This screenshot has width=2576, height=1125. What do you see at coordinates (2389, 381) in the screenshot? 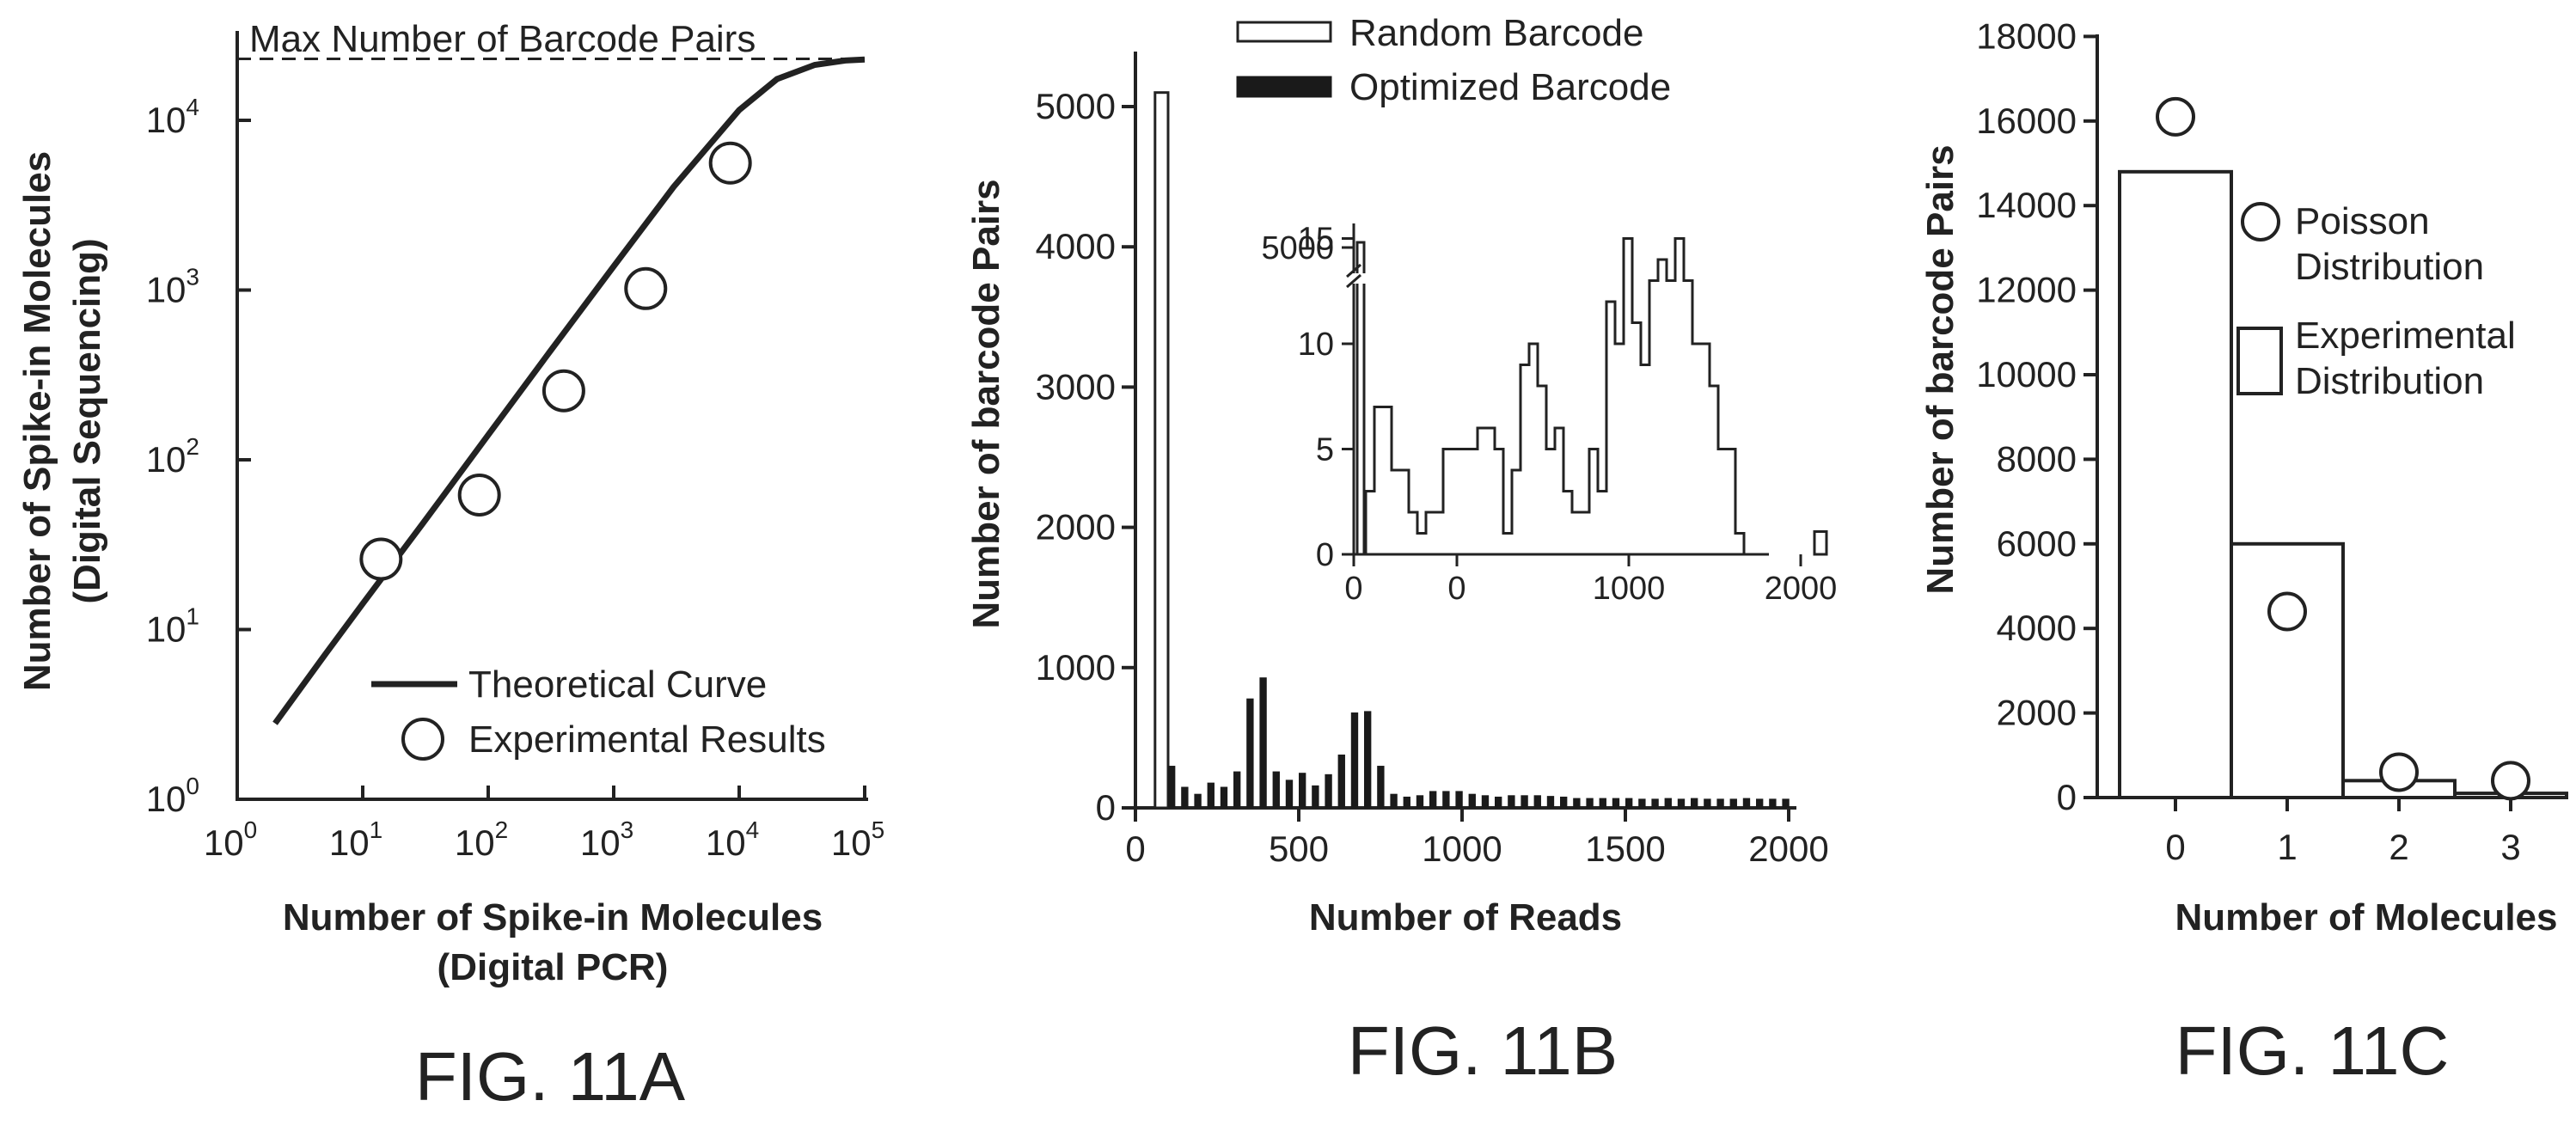
I see `legend-experimental-line2: Distribution` at bounding box center [2389, 381].